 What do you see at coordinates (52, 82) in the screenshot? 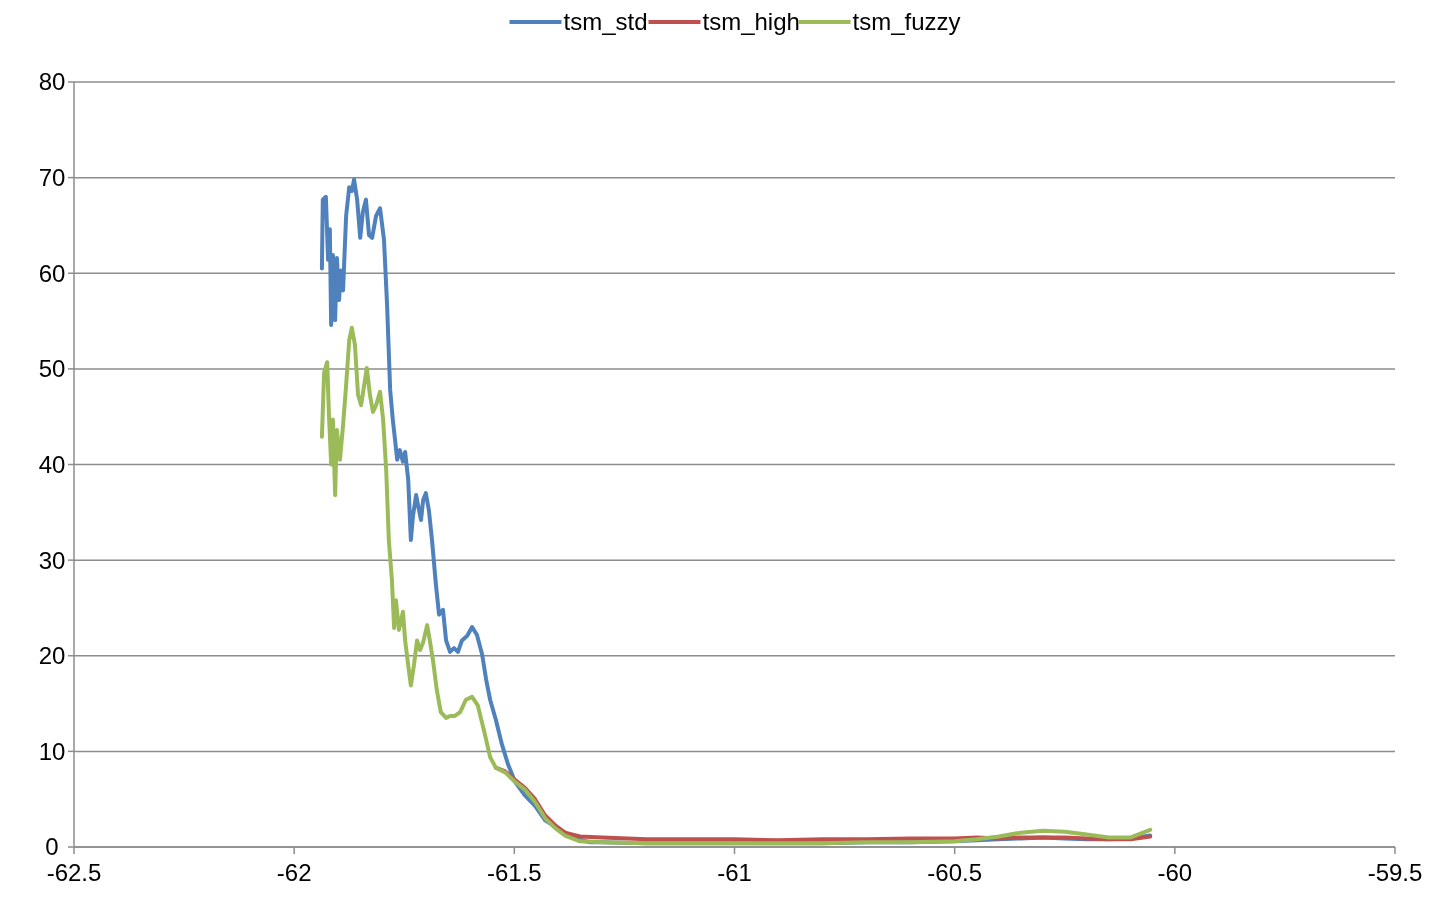
I see `y-tick-label: 80` at bounding box center [52, 82].